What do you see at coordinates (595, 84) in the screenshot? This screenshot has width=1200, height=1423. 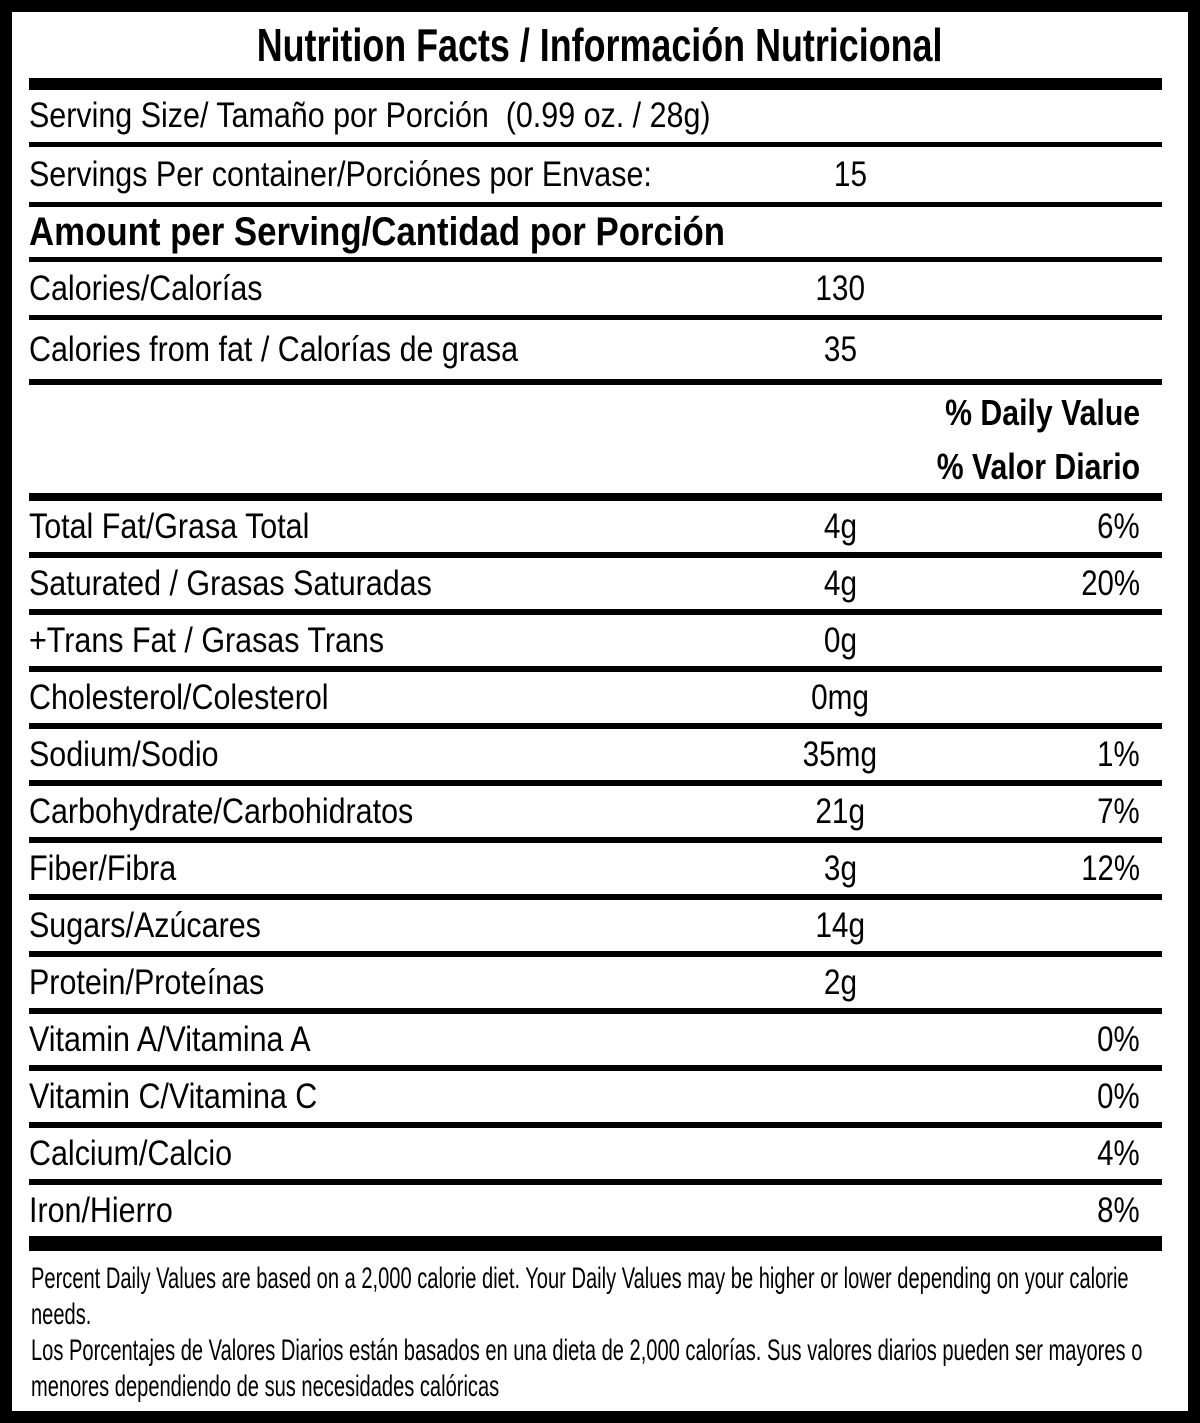 I see `title-divider-bar` at bounding box center [595, 84].